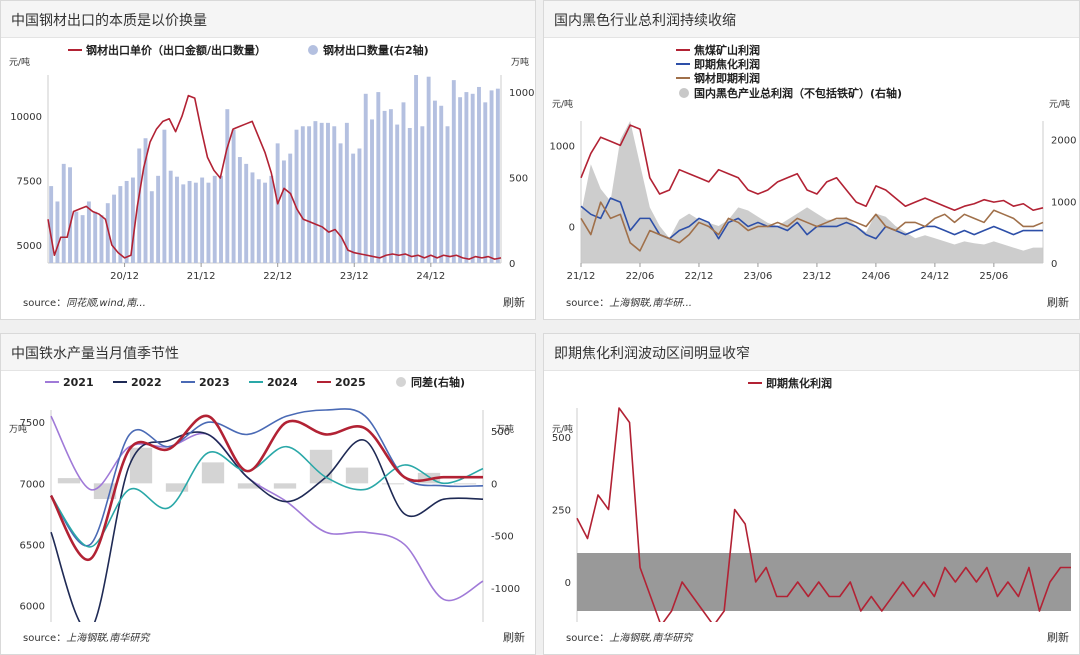 Image resolution: width=1080 pixels, height=655 pixels. I want to click on legend-label: 焦煤矿山利润, so click(726, 50).